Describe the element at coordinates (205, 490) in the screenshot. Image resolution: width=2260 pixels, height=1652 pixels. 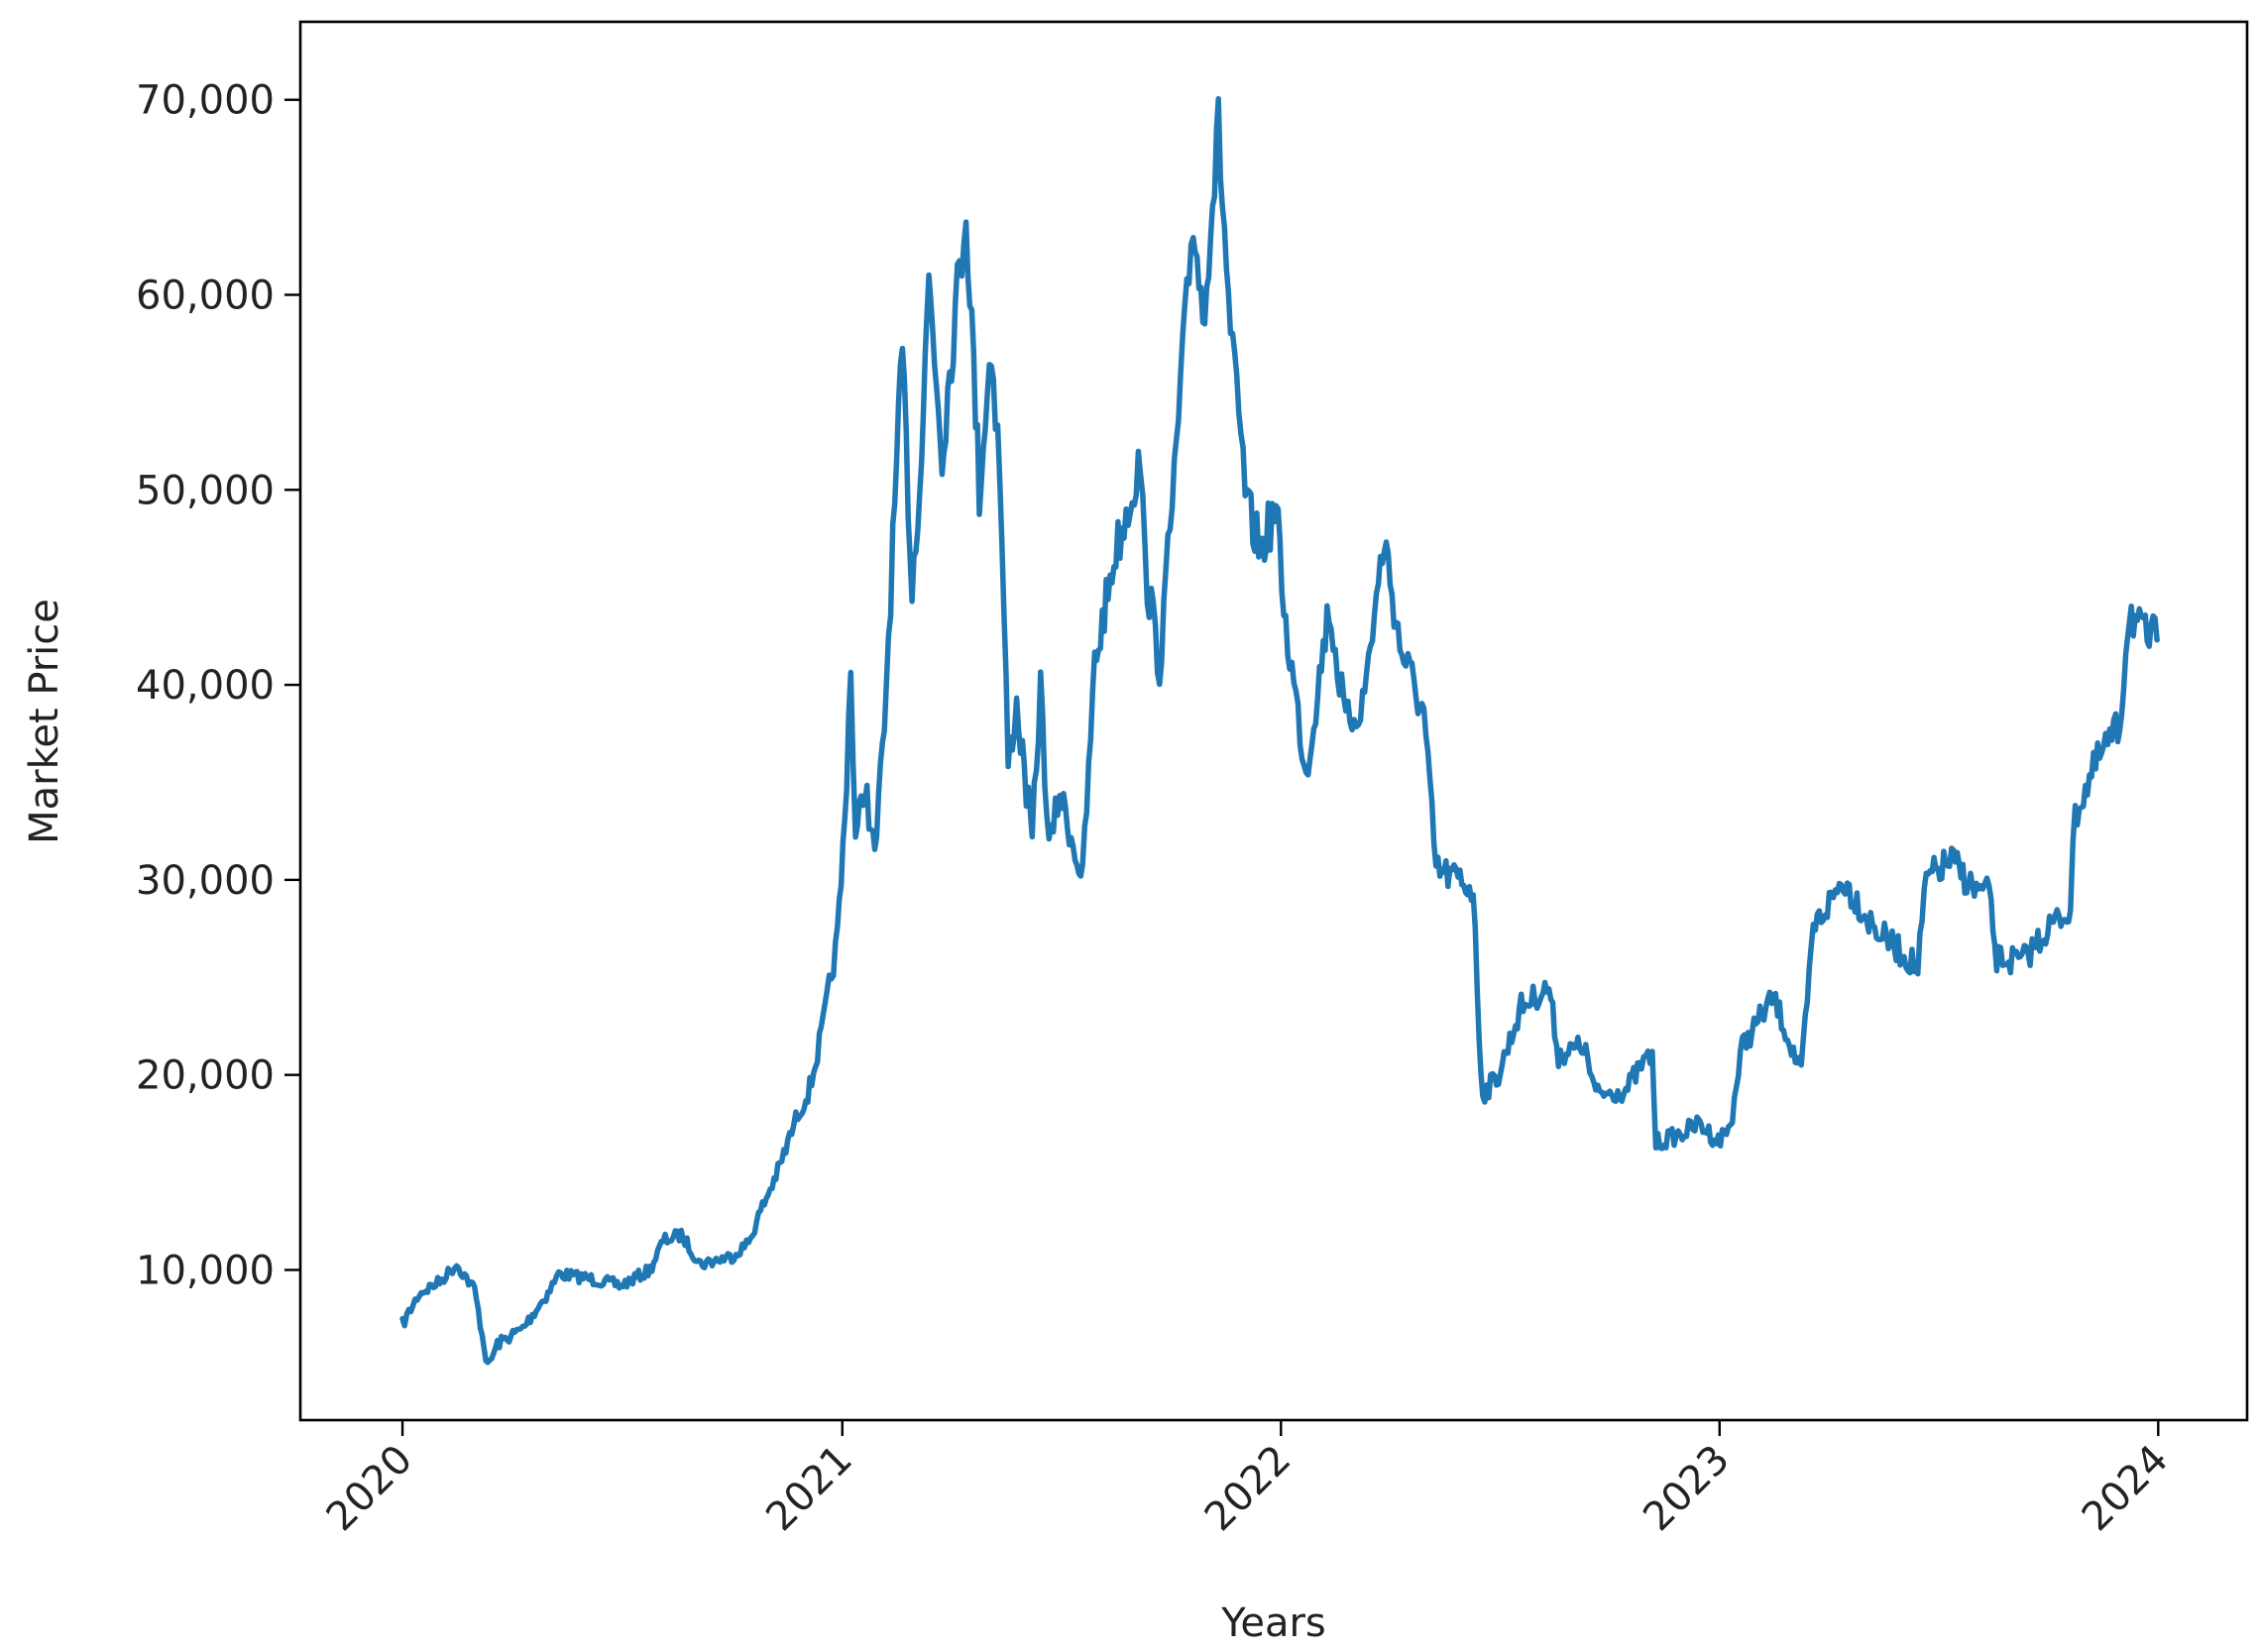
I see `y-tick-label: 50,000` at that location.